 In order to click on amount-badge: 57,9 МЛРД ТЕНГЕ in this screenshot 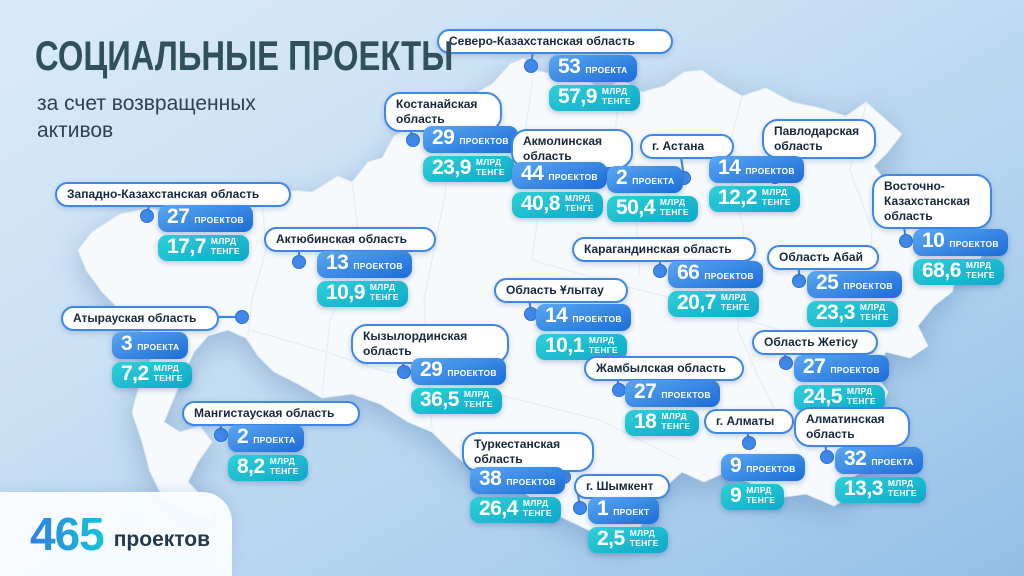, I will do `click(594, 98)`.